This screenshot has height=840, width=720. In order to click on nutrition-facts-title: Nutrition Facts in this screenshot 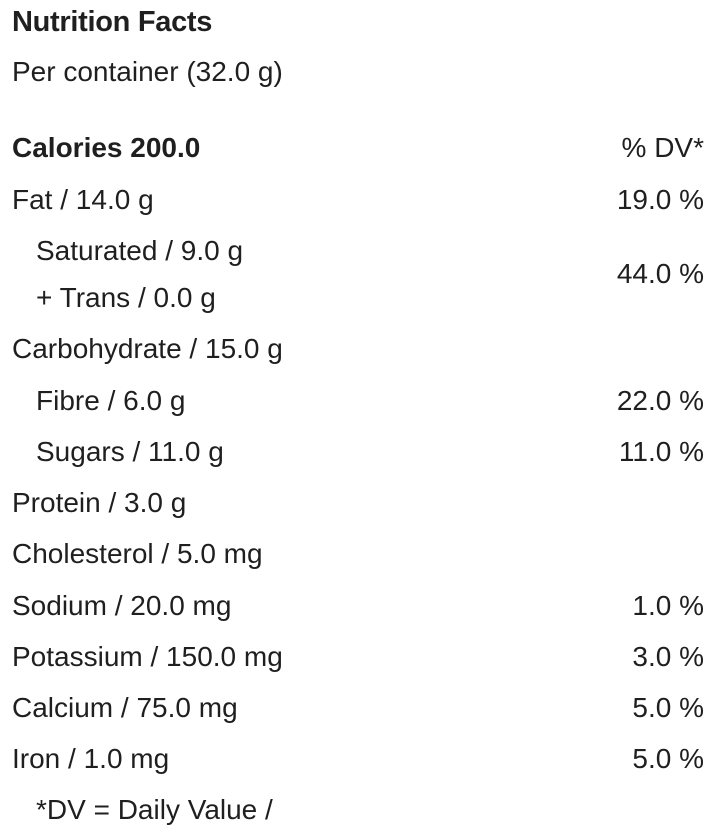, I will do `click(112, 22)`.